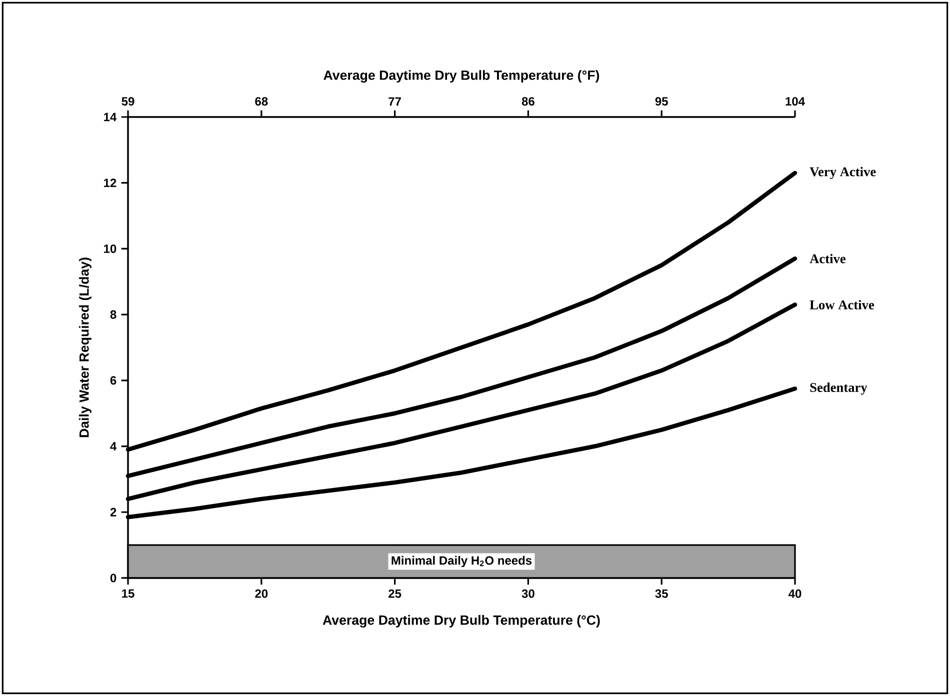 The height and width of the screenshot is (696, 950). What do you see at coordinates (261, 593) in the screenshot?
I see `x-tick-label: 20` at bounding box center [261, 593].